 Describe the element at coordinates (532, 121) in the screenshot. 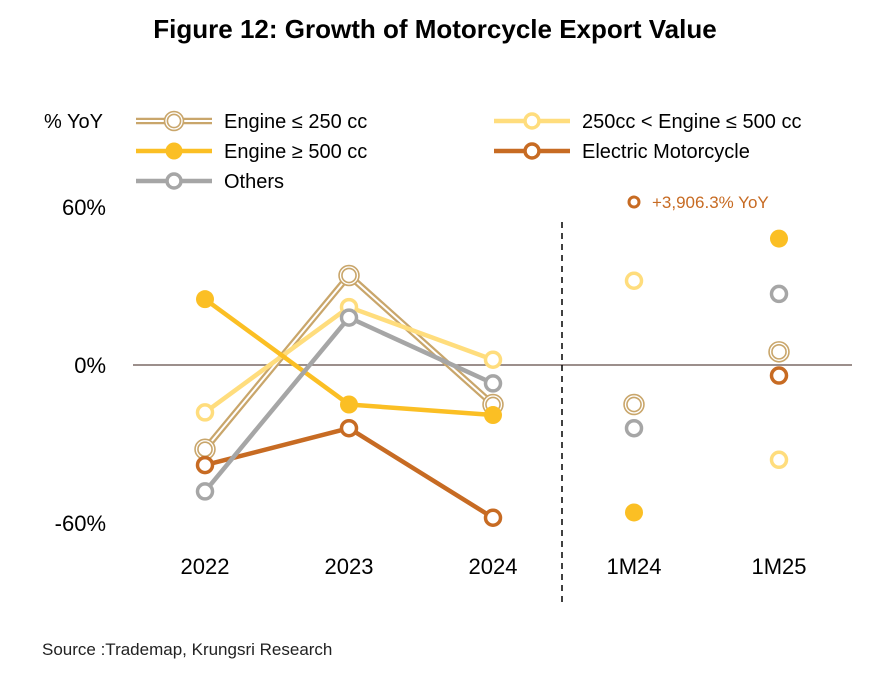

I see `legend-250cc-engine-500-cc-marker` at that location.